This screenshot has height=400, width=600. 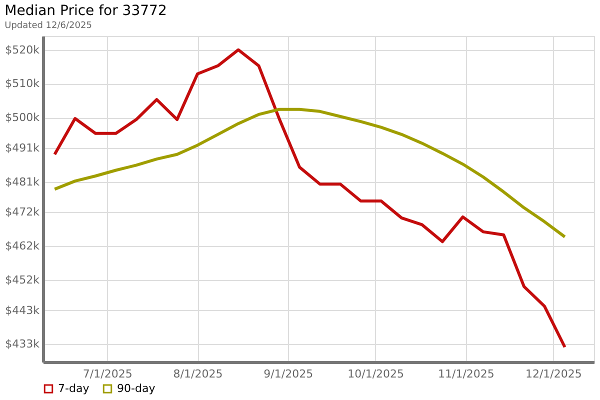 What do you see at coordinates (22, 117) in the screenshot?
I see `y-tick-label: $500k` at bounding box center [22, 117].